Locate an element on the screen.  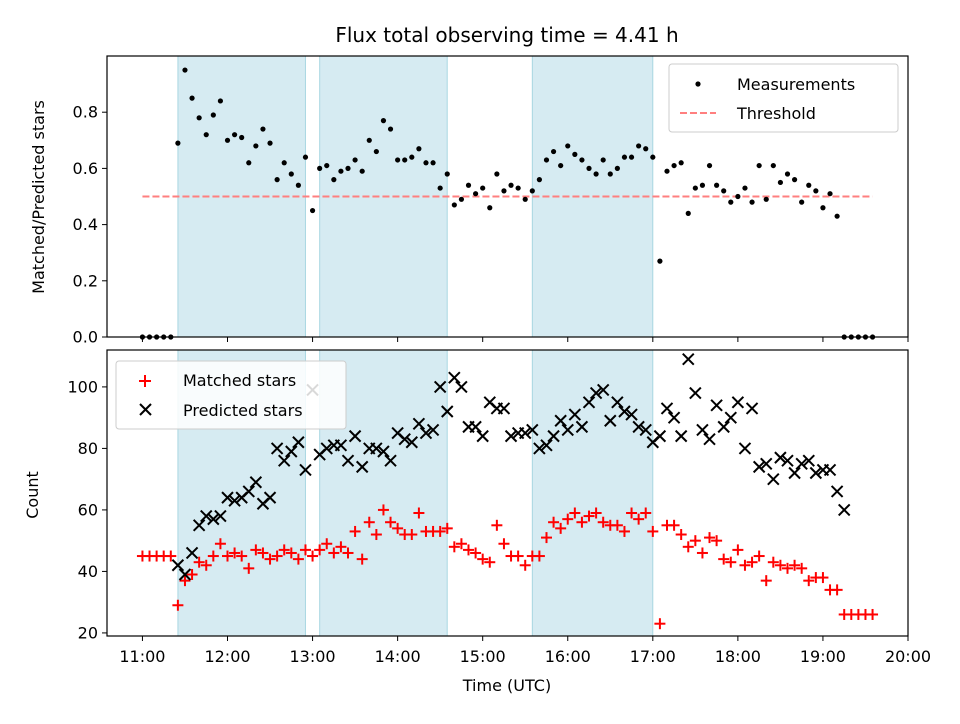
bottom-y-tick-label: 40 is located at coordinates (88, 571).